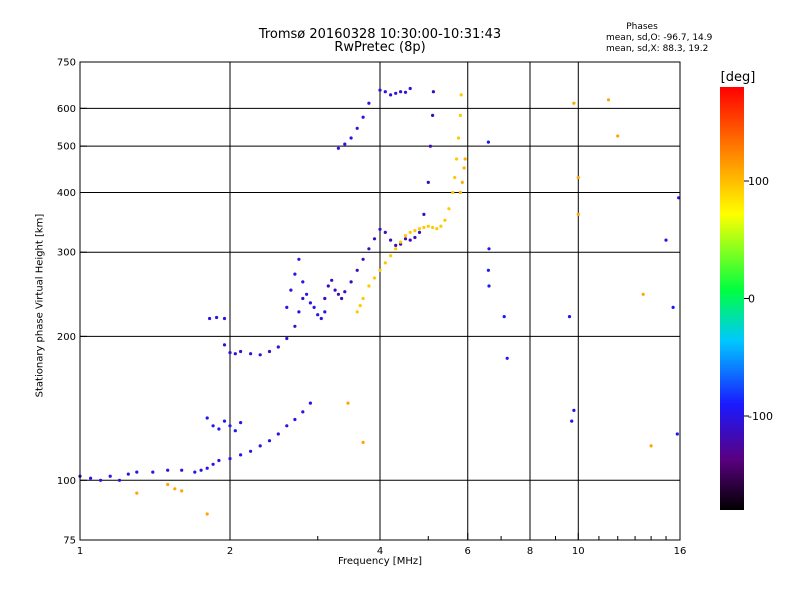  I want to click on x-tick-label: 16, so click(680, 551).